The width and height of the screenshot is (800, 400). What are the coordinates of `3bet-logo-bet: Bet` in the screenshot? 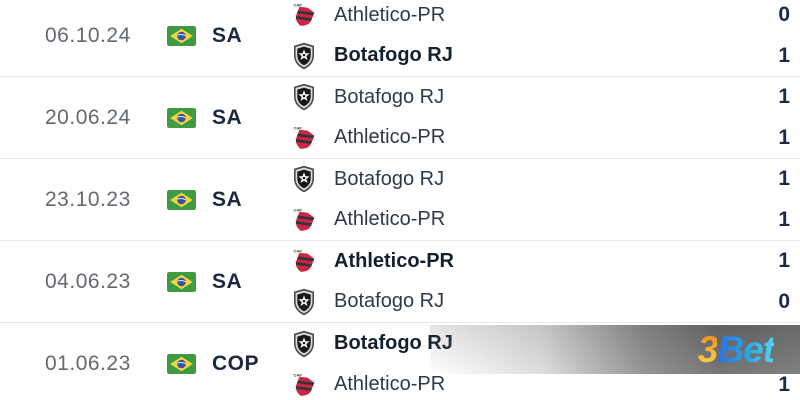 It's located at (746, 349).